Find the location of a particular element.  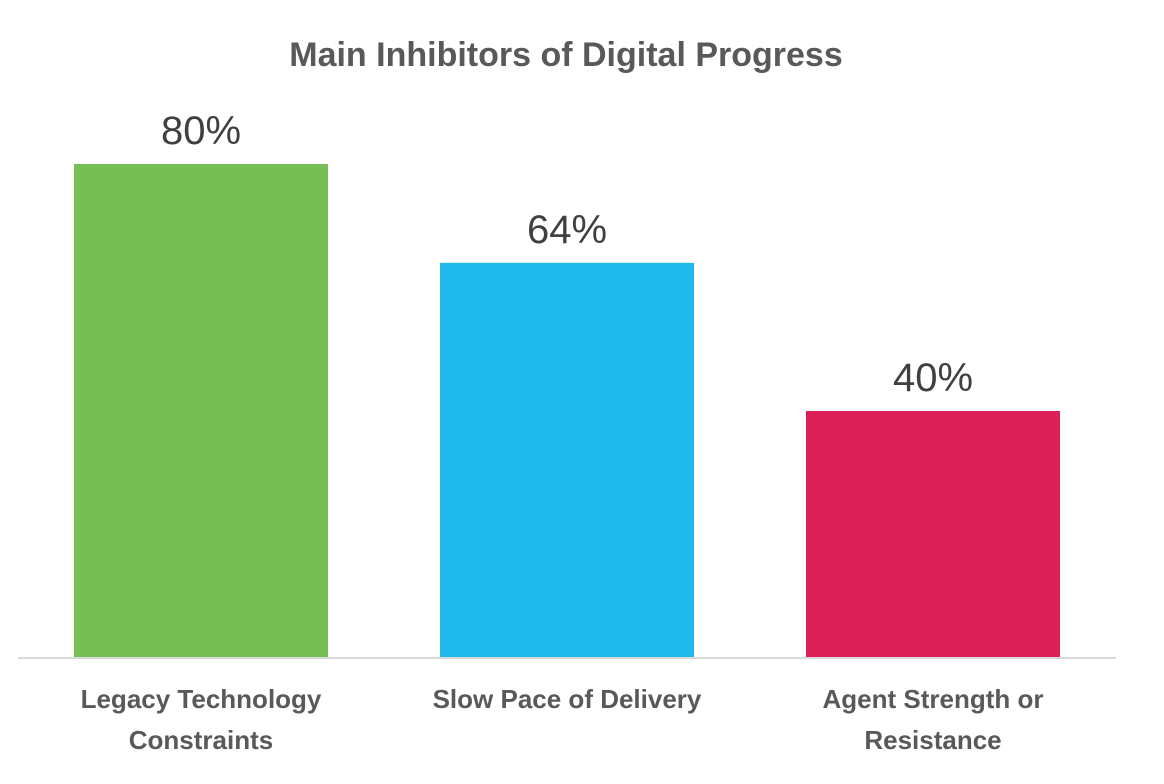

category-label-legacy-technology-constraints-line-2: Constraints is located at coordinates (201, 740).